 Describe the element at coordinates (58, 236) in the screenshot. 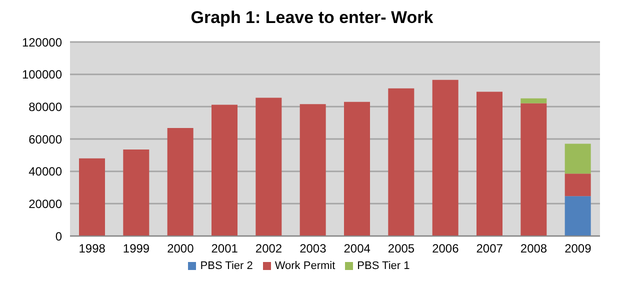

I see `y-tick-label: 0` at that location.